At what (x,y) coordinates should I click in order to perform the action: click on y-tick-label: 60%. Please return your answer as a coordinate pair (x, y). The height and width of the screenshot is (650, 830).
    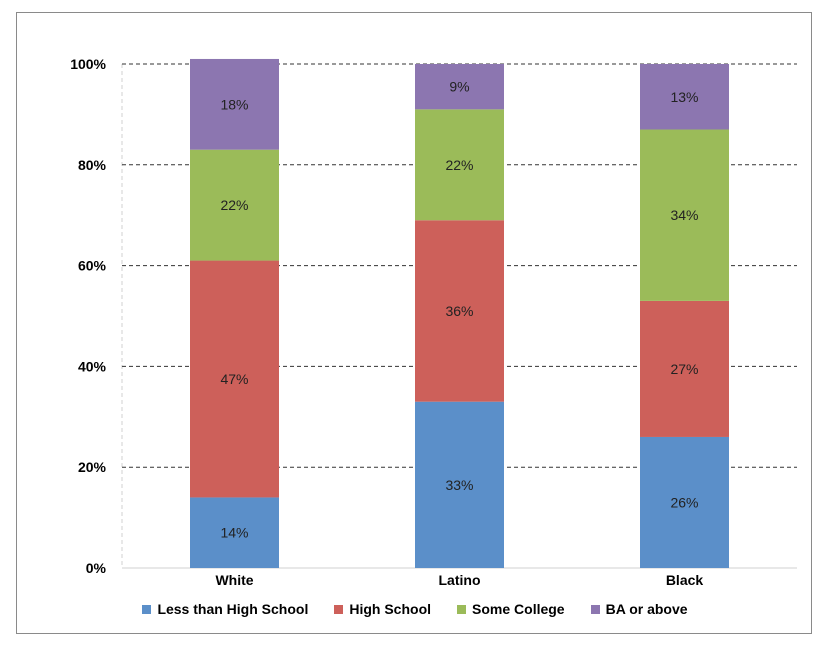
    Looking at the image, I should click on (92, 266).